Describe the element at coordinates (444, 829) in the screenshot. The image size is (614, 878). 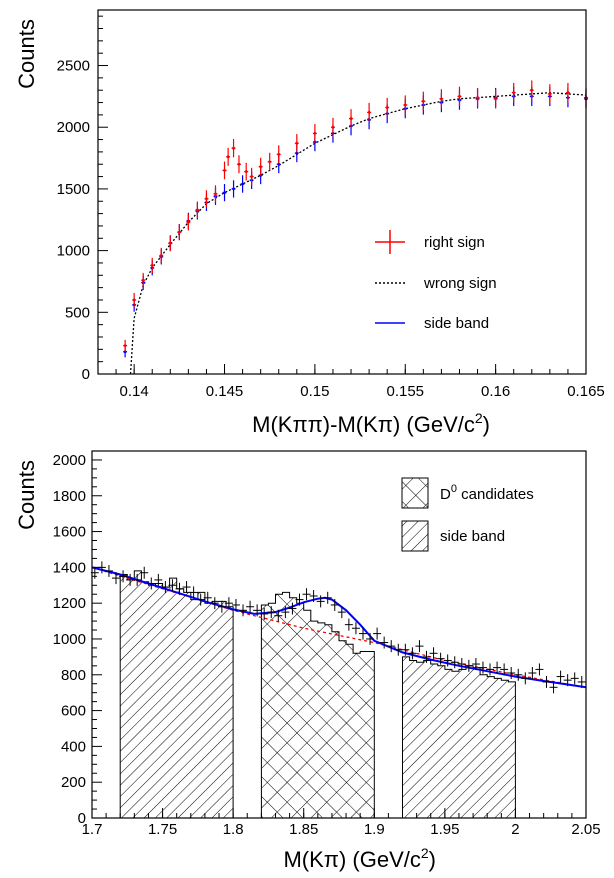
I see `bottom-x-tick-label: 1.95` at that location.